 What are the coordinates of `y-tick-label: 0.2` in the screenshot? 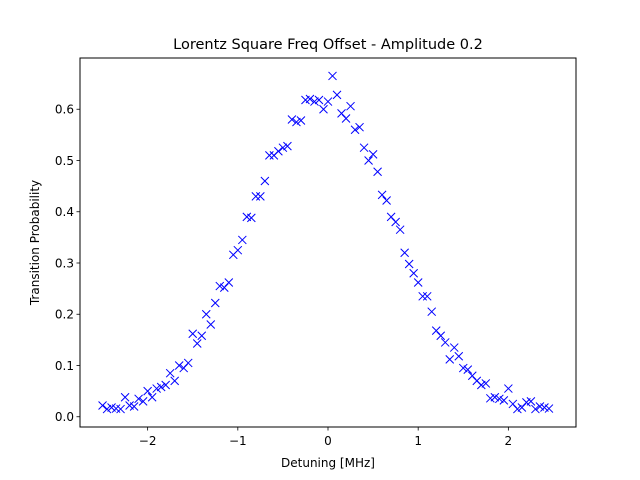 It's located at (64, 315).